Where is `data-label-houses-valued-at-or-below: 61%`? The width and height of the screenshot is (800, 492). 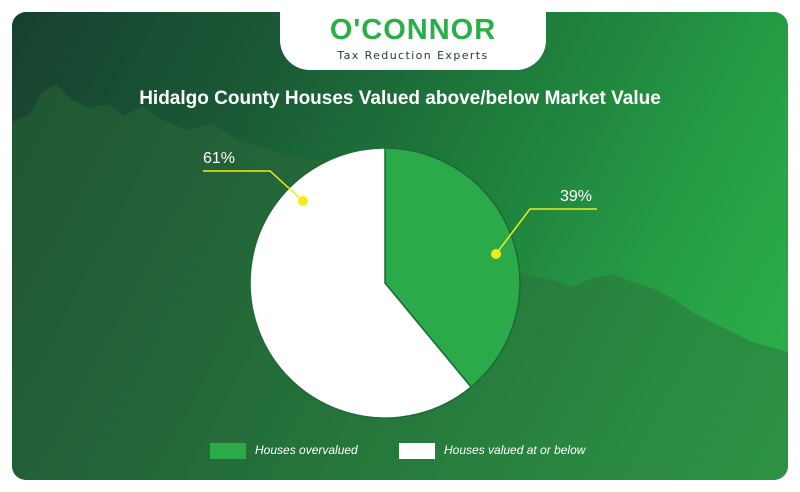
data-label-houses-valued-at-or-below: 61% is located at coordinates (219, 158).